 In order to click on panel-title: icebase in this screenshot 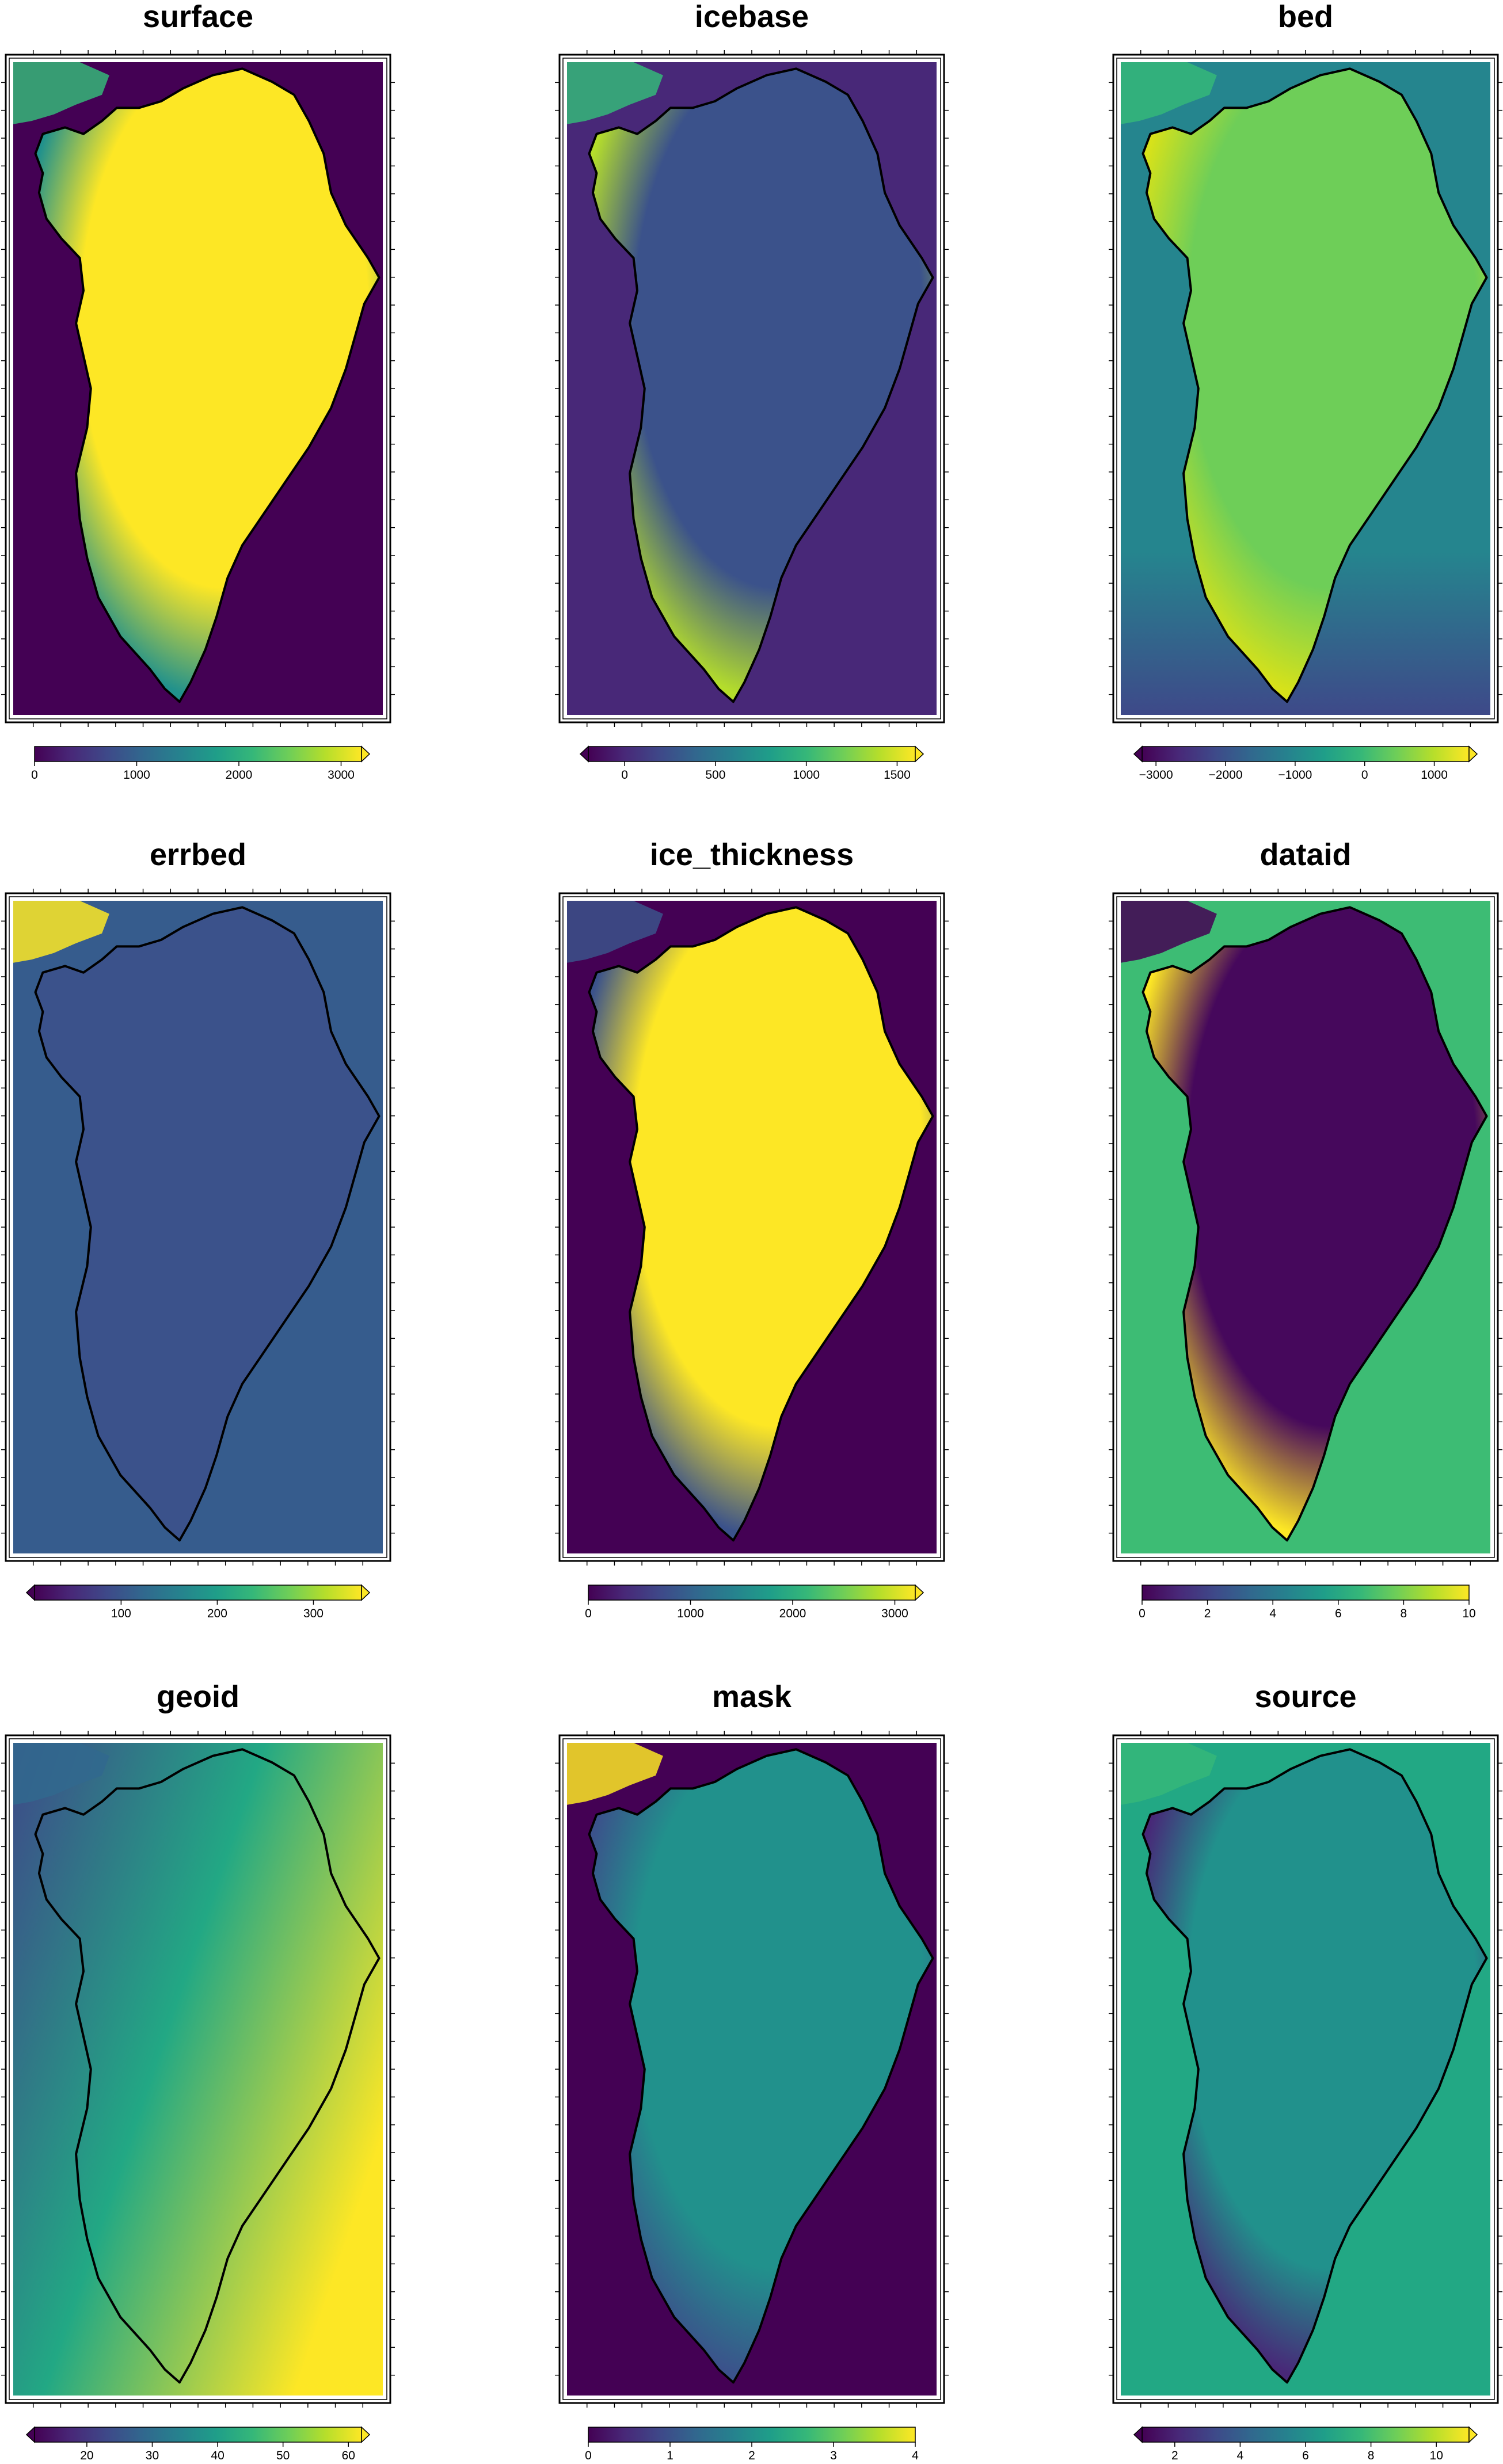, I will do `click(752, 17)`.